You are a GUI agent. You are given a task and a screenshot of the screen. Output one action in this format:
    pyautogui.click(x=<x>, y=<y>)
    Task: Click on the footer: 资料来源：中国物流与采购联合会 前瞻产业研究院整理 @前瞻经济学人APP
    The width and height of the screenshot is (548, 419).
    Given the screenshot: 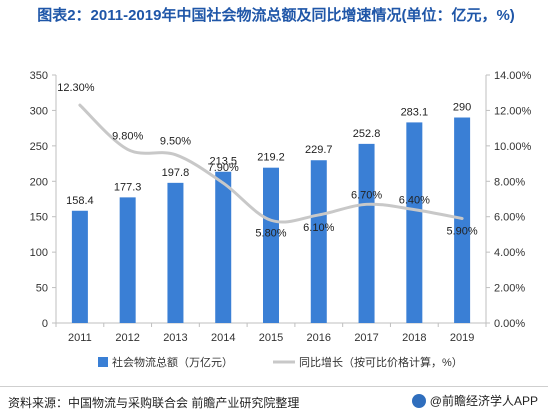 What is the action you would take?
    pyautogui.click(x=274, y=402)
    